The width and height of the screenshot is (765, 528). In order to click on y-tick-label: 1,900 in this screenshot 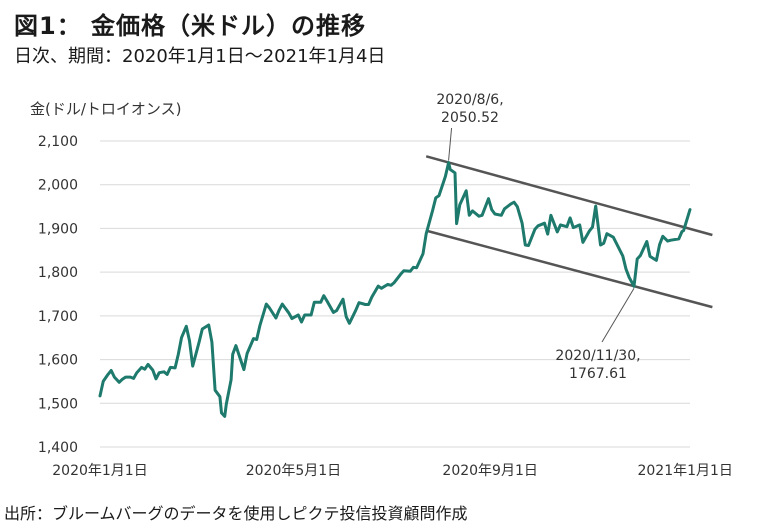, I will do `click(58, 229)`.